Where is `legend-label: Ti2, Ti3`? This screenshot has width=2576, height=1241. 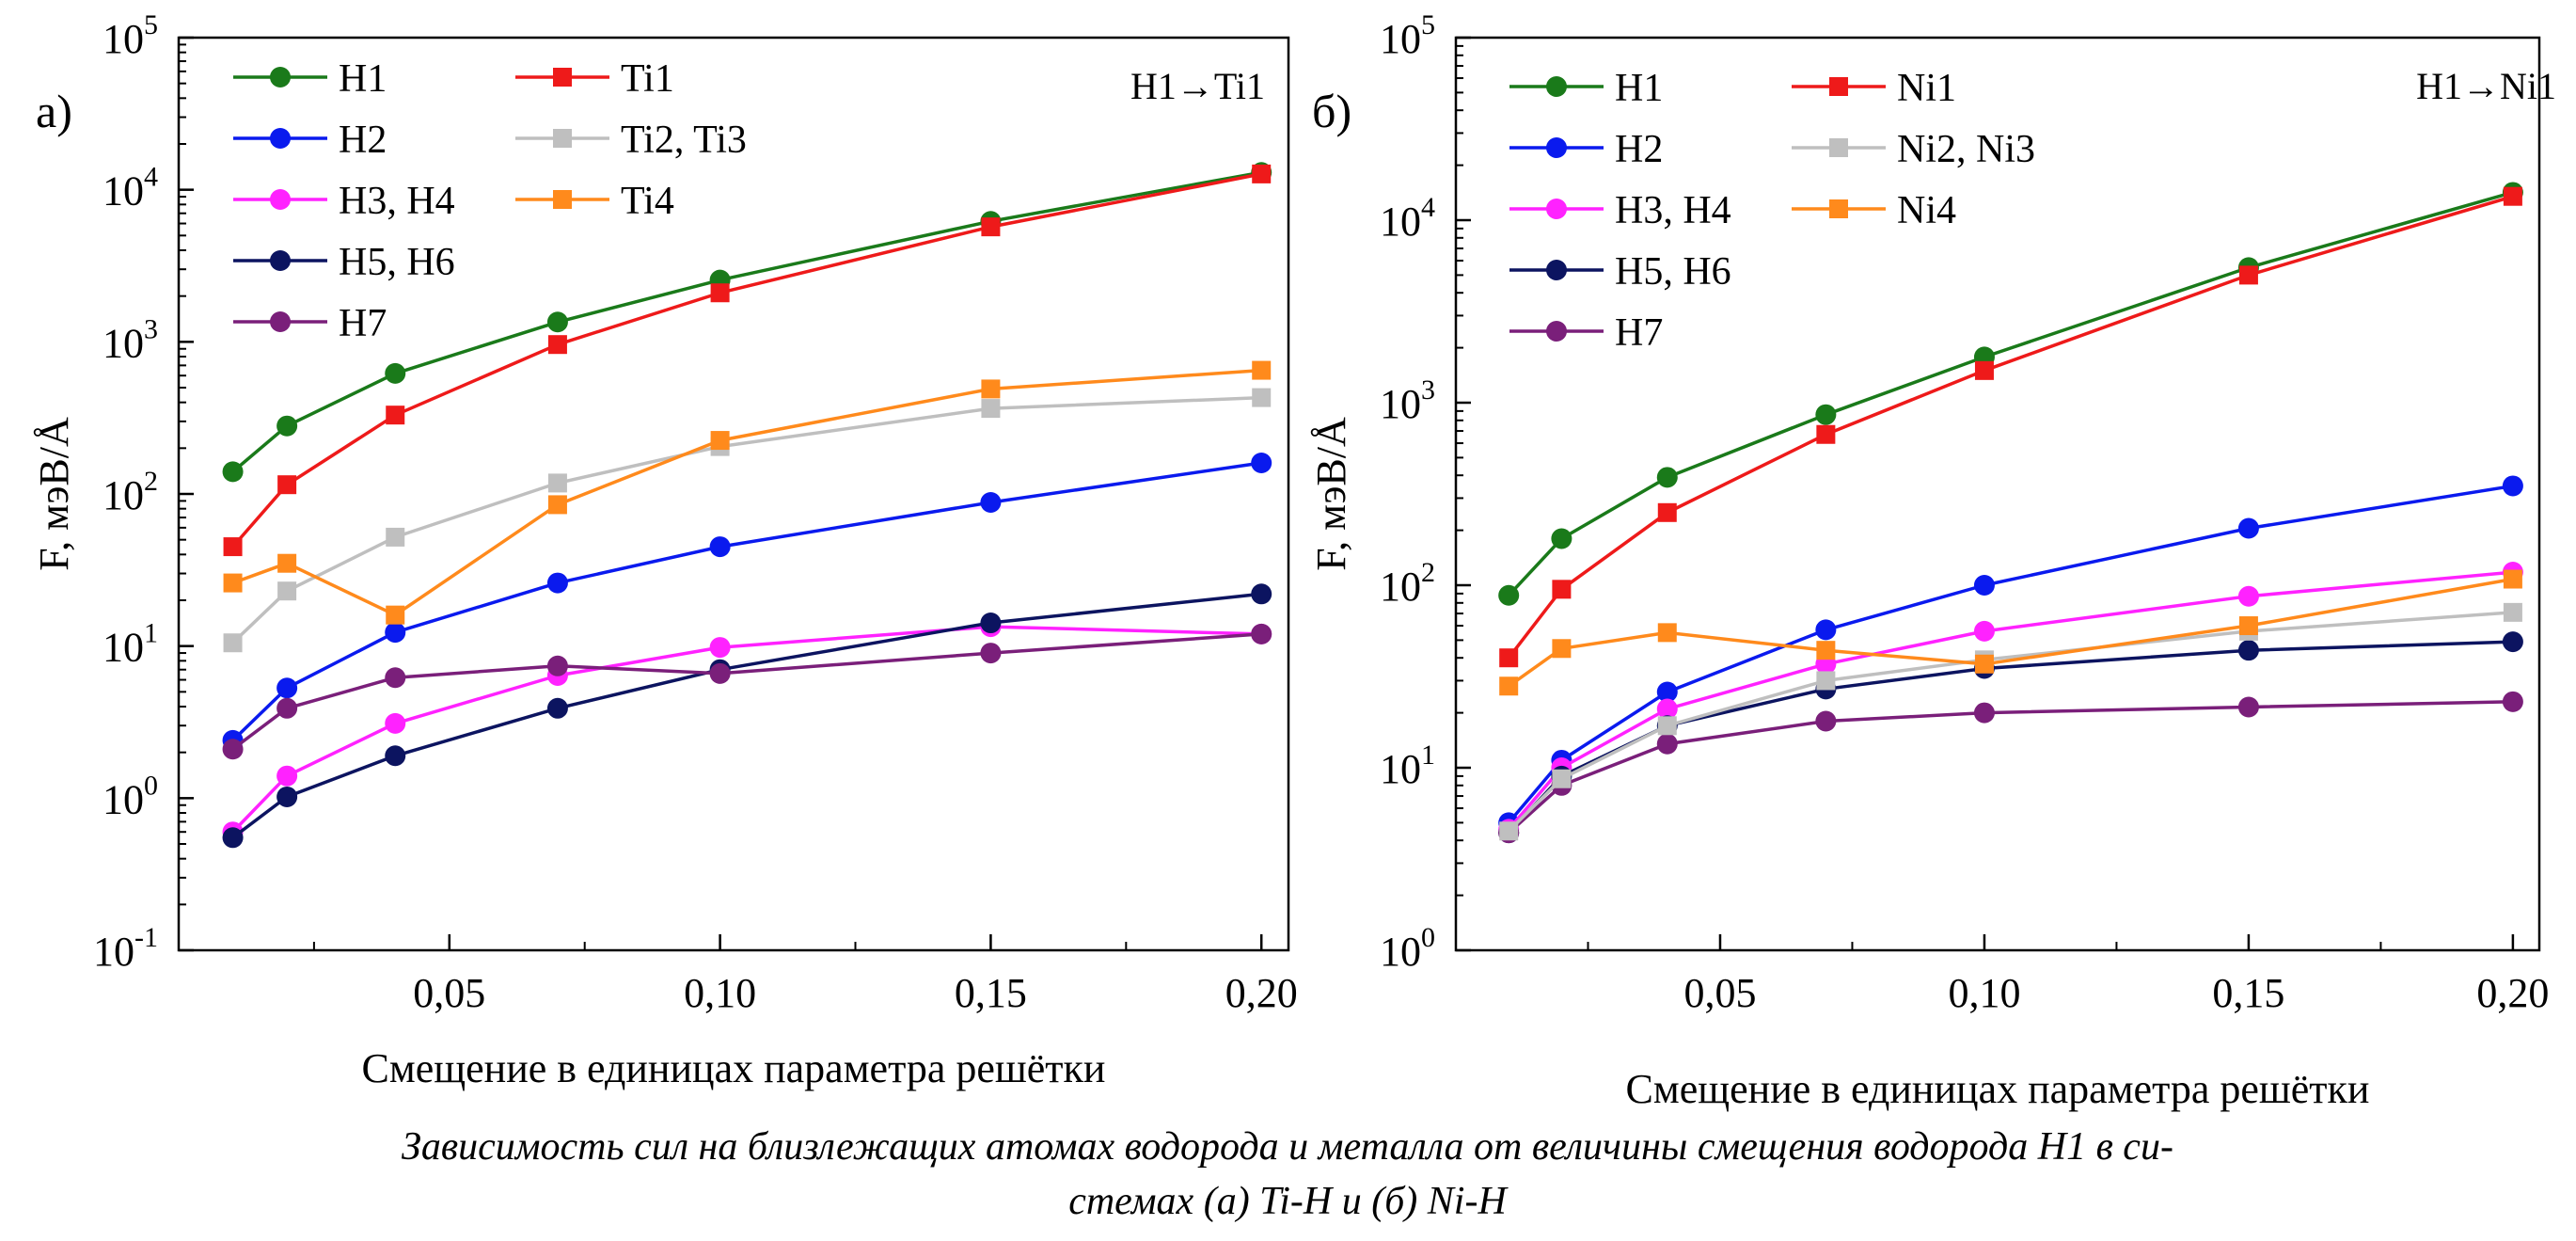
legend-label: Ti2, Ti3 is located at coordinates (684, 140).